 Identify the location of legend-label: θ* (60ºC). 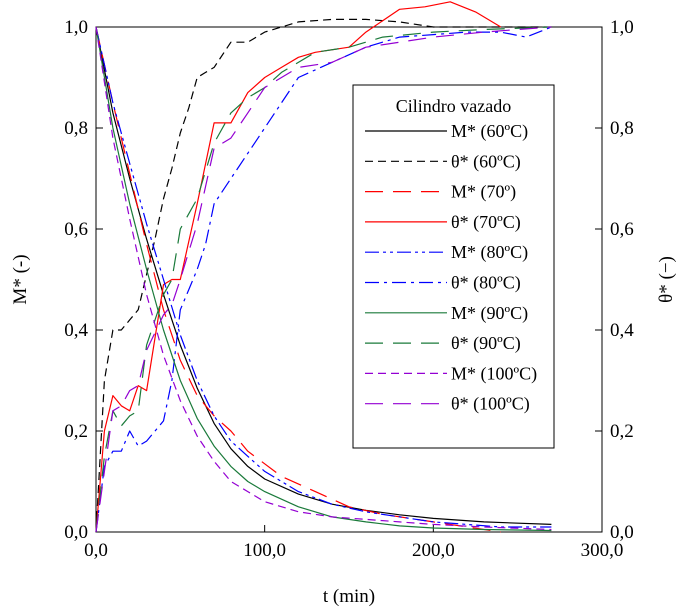
(486, 161).